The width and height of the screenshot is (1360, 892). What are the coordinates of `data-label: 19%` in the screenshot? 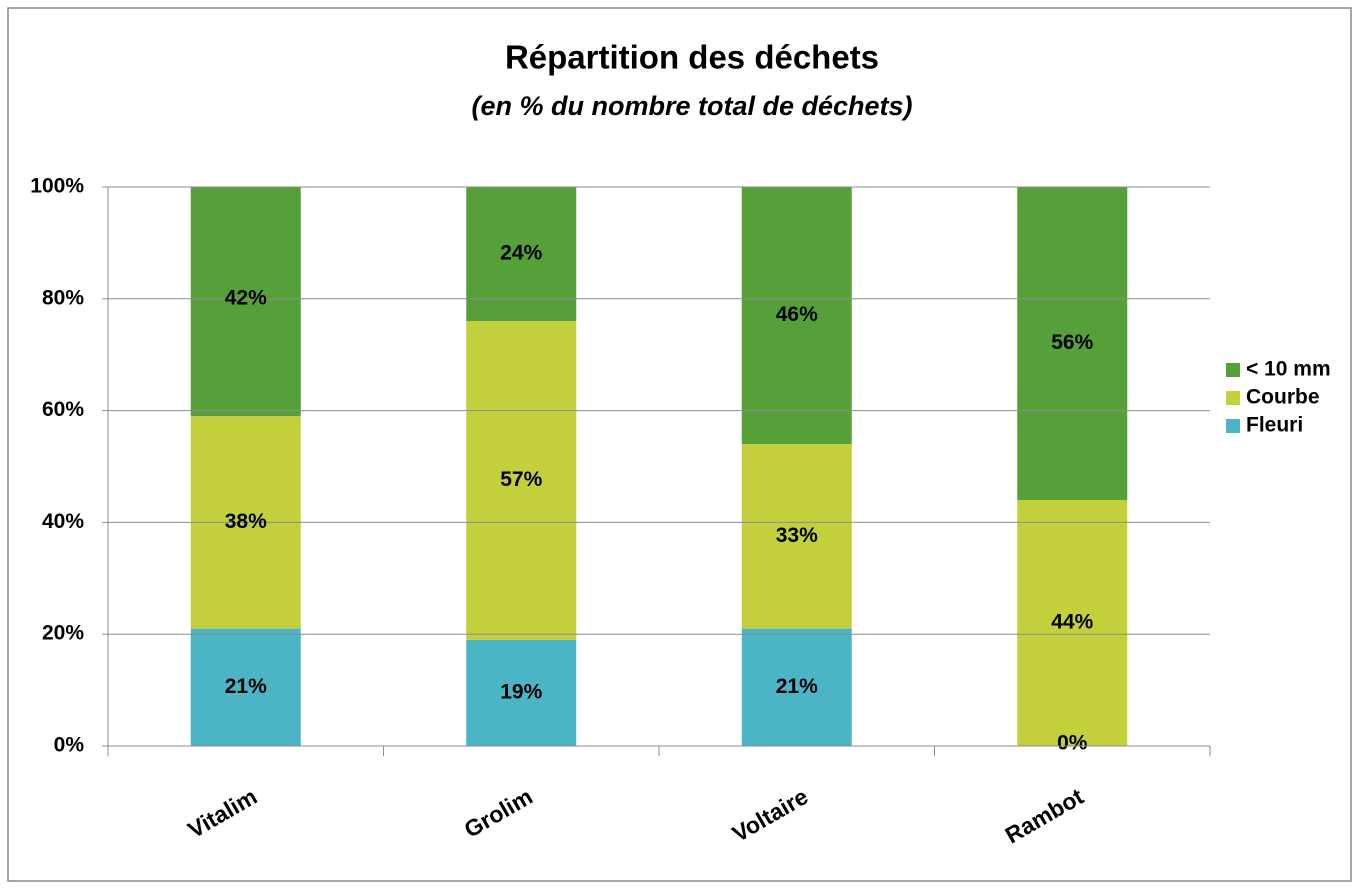 It's located at (521, 691).